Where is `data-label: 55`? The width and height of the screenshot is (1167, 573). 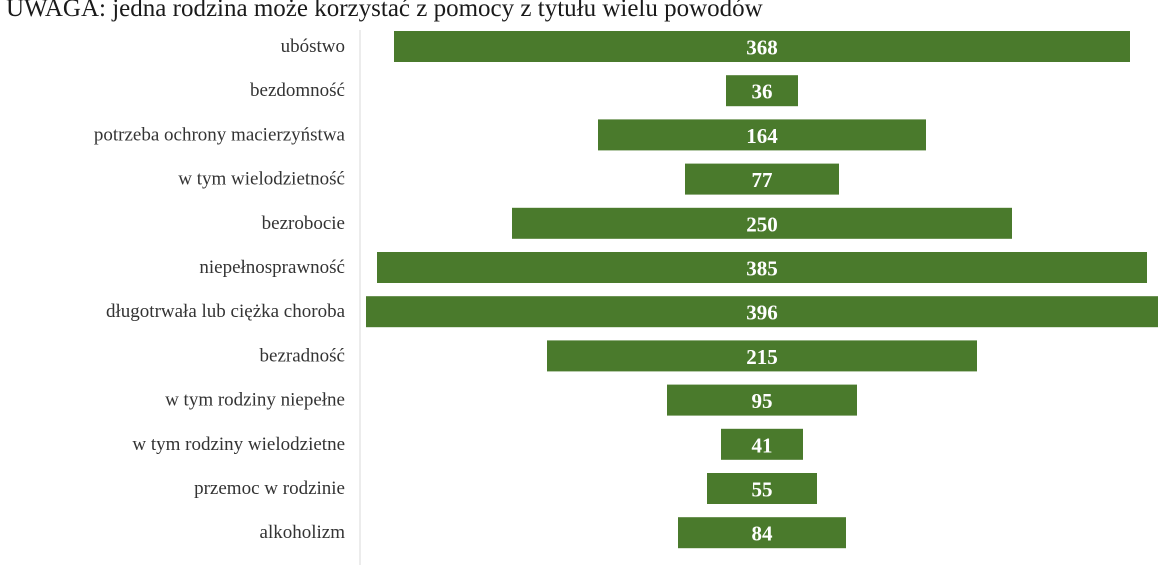 data-label: 55 is located at coordinates (762, 490).